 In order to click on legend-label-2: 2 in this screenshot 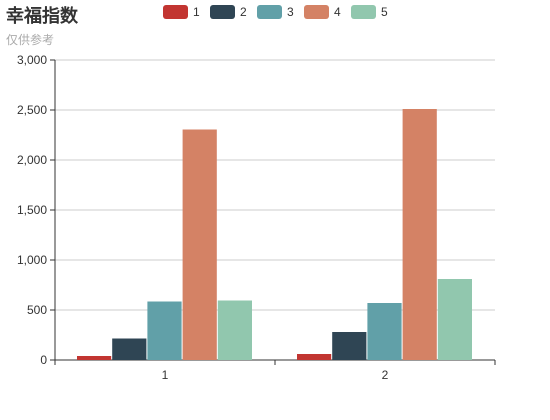, I will do `click(243, 12)`.